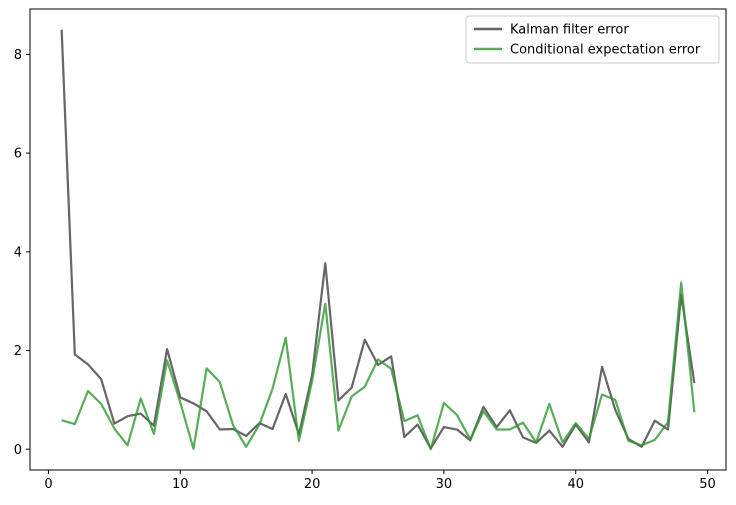 Image resolution: width=736 pixels, height=505 pixels. What do you see at coordinates (18, 450) in the screenshot?
I see `y-tick-label: 0` at bounding box center [18, 450].